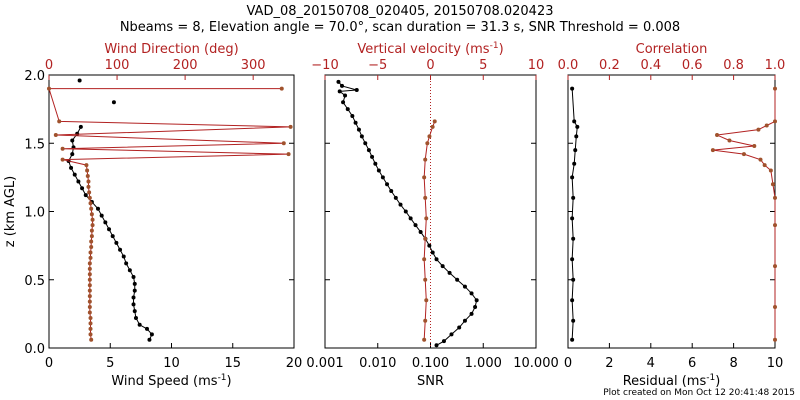  I want to click on top-tick-label: 1.0, so click(775, 65).